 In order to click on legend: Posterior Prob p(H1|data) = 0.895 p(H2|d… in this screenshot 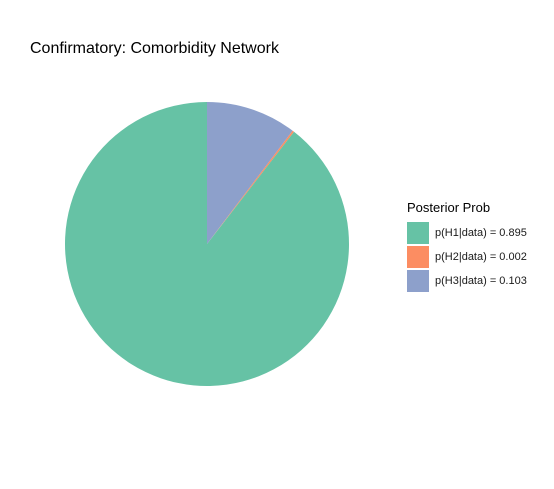, I will do `click(467, 246)`.